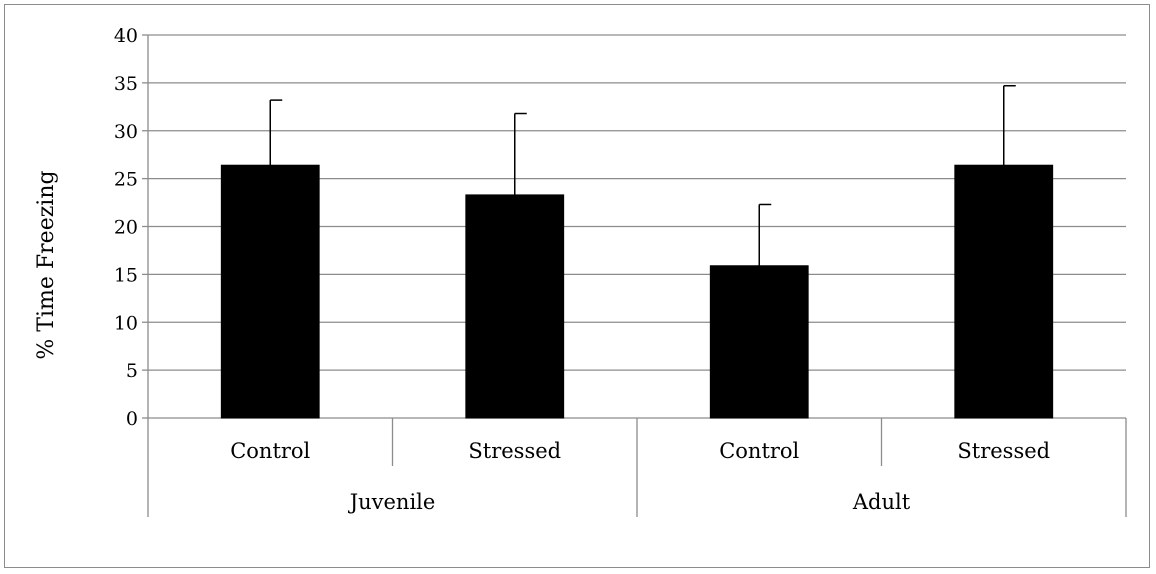  What do you see at coordinates (126, 36) in the screenshot?
I see `y-tick-label: 40` at bounding box center [126, 36].